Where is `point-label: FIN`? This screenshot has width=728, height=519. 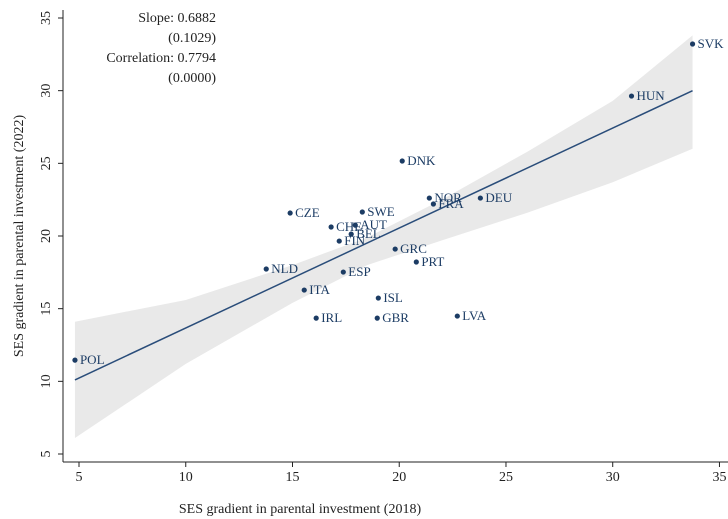
point-label: FIN is located at coordinates (355, 240).